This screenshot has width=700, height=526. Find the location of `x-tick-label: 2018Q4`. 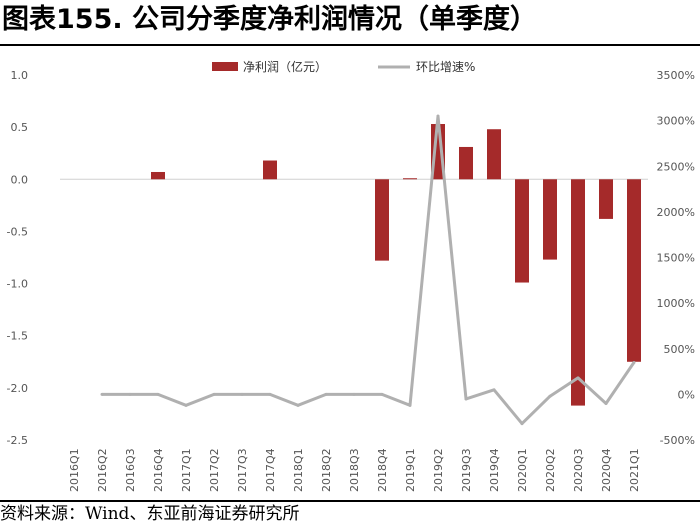

x-tick-label: 2018Q4 is located at coordinates (382, 470).